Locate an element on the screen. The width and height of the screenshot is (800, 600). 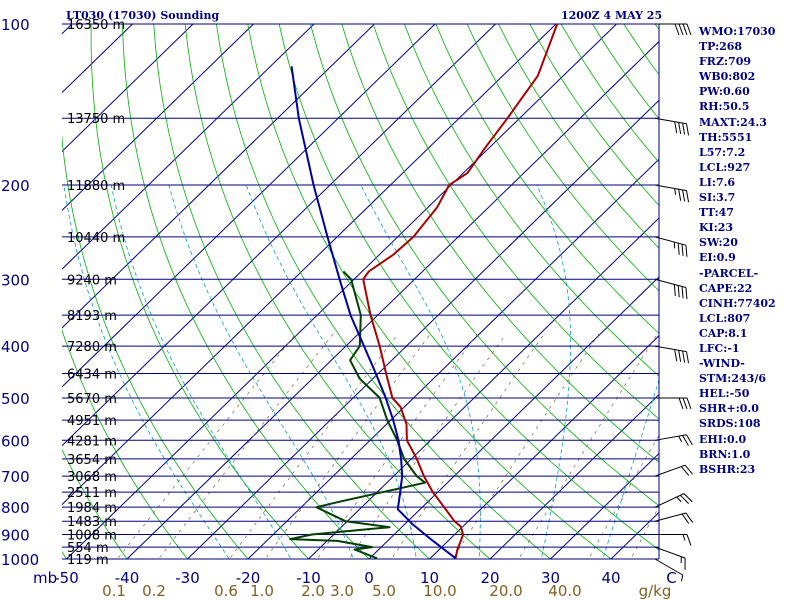
pressure-tick-label: 600 is located at coordinates (15, 441).